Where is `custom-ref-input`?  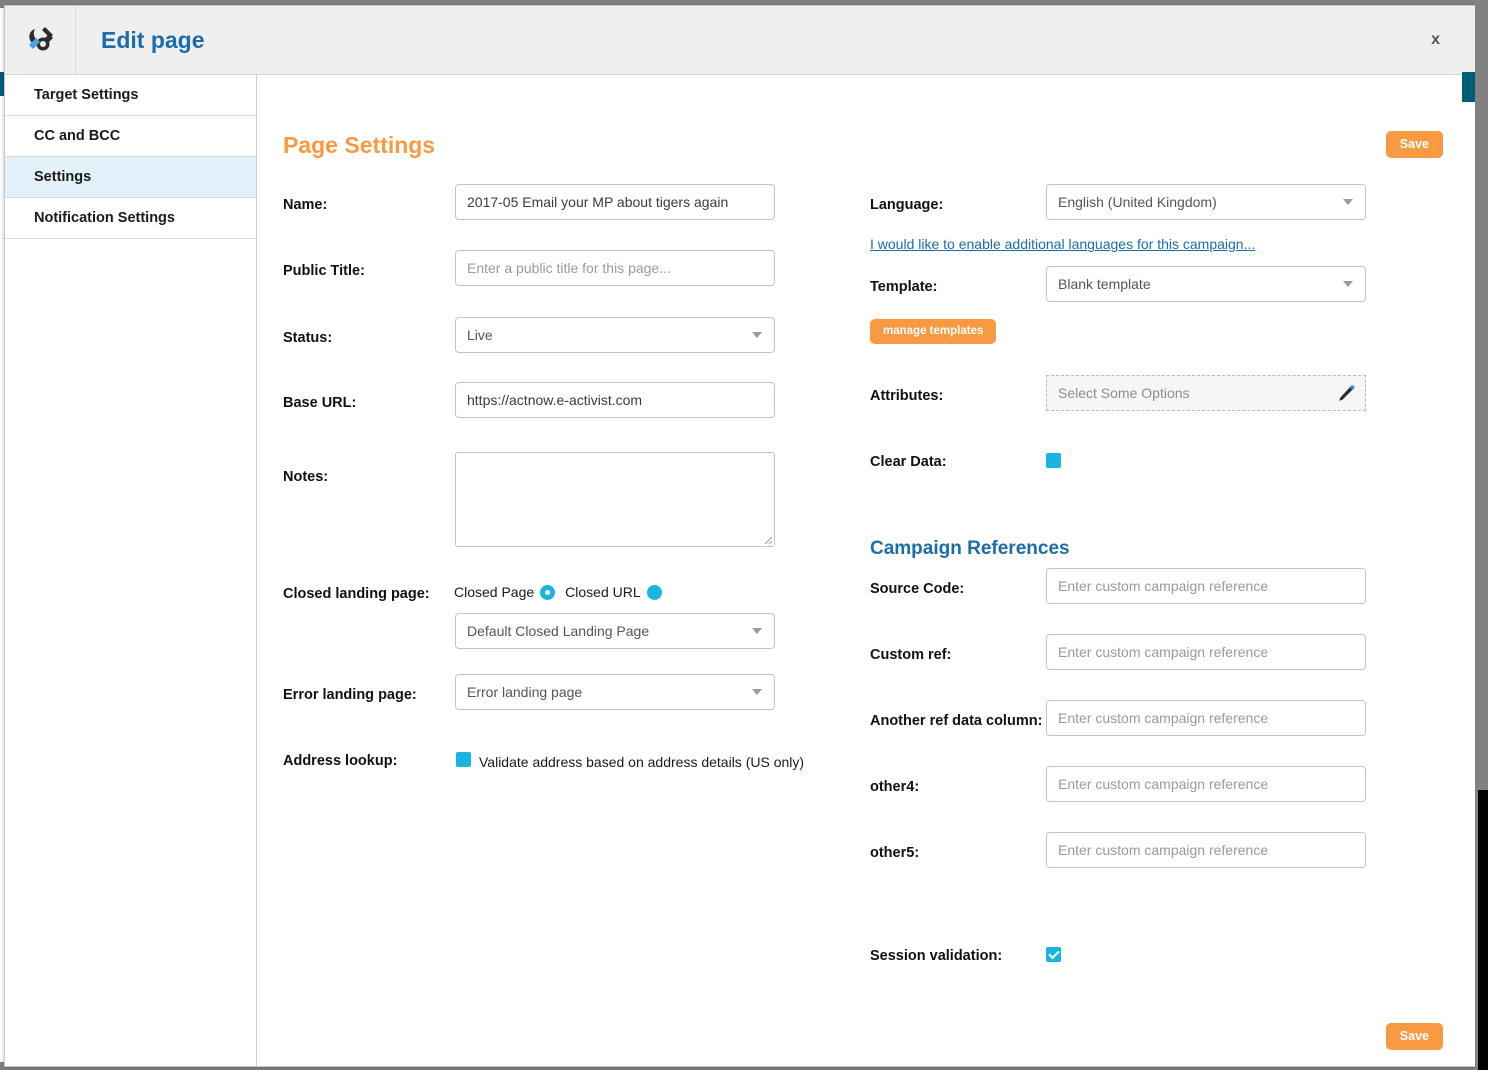 custom-ref-input is located at coordinates (1206, 652).